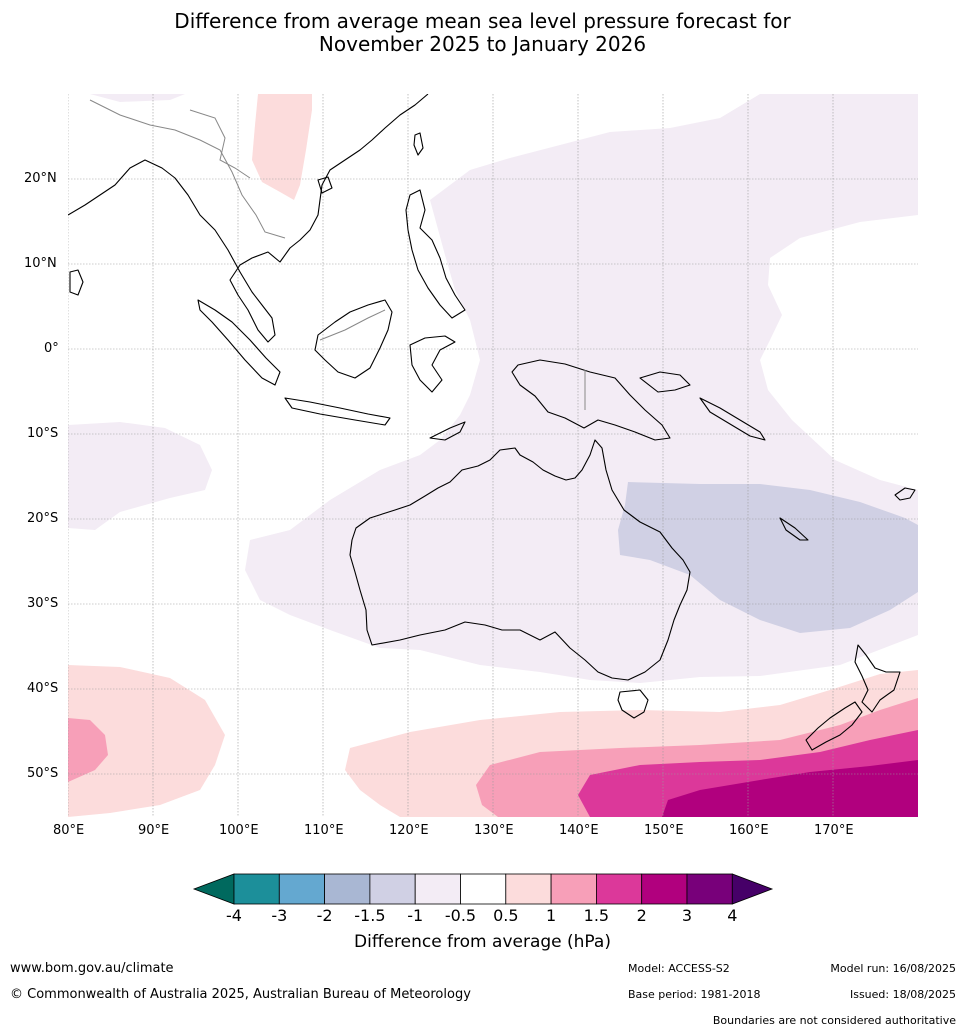  I want to click on model-name: Model: ACCESS-S2, so click(679, 968).